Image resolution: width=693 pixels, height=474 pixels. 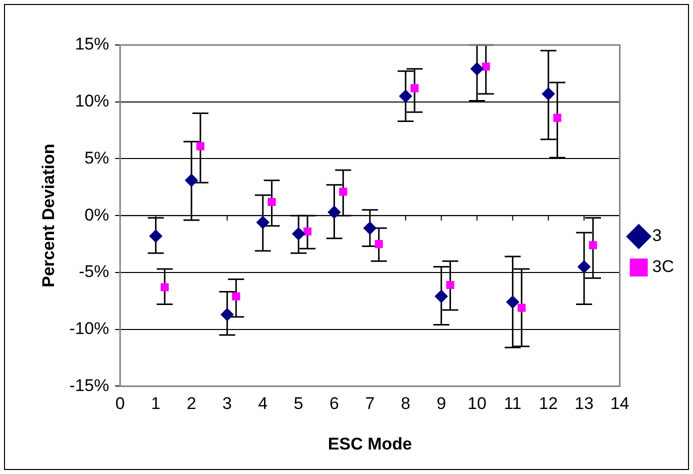 What do you see at coordinates (370, 404) in the screenshot?
I see `x-tick-label: 7` at bounding box center [370, 404].